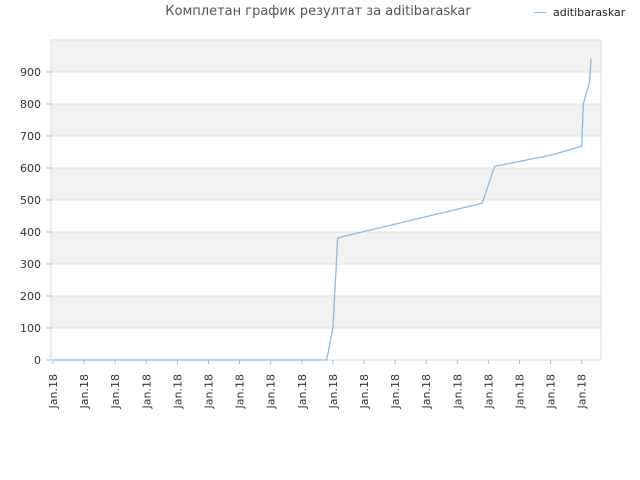 The height and width of the screenshot is (480, 640). I want to click on y-axis-ticks: 0 100 200 300 400 500 600 700 800 900, so click(35, 216).